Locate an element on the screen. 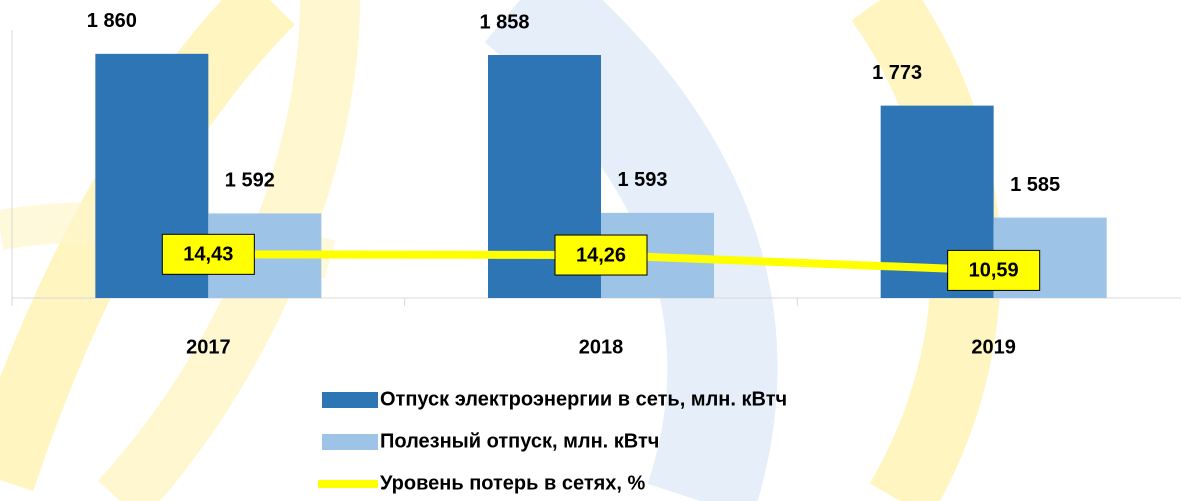 This screenshot has width=1181, height=501. data-label: 14,26 is located at coordinates (601, 255).